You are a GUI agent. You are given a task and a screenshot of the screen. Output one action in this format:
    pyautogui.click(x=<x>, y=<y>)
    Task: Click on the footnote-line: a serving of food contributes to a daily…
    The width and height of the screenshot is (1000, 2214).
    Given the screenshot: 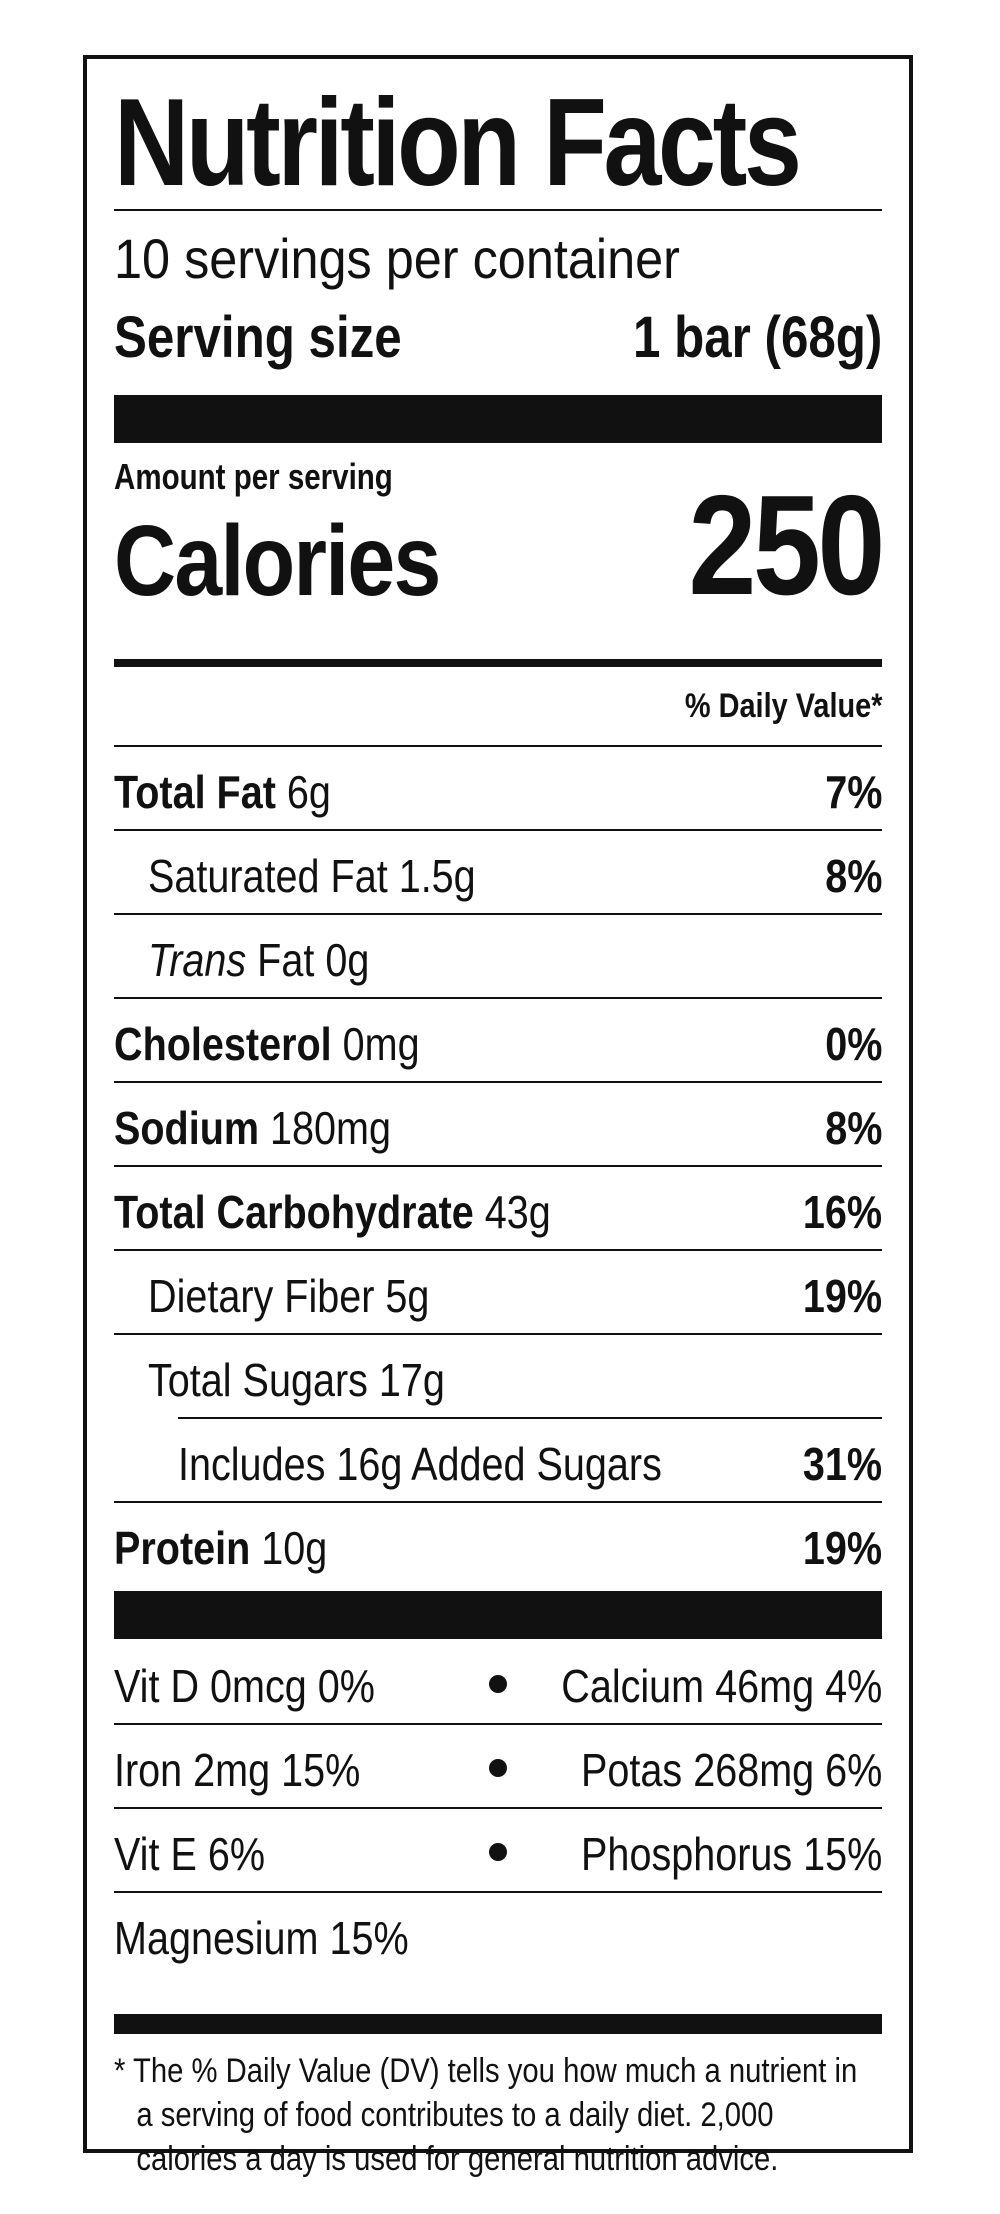 What is the action you would take?
    pyautogui.click(x=455, y=2115)
    